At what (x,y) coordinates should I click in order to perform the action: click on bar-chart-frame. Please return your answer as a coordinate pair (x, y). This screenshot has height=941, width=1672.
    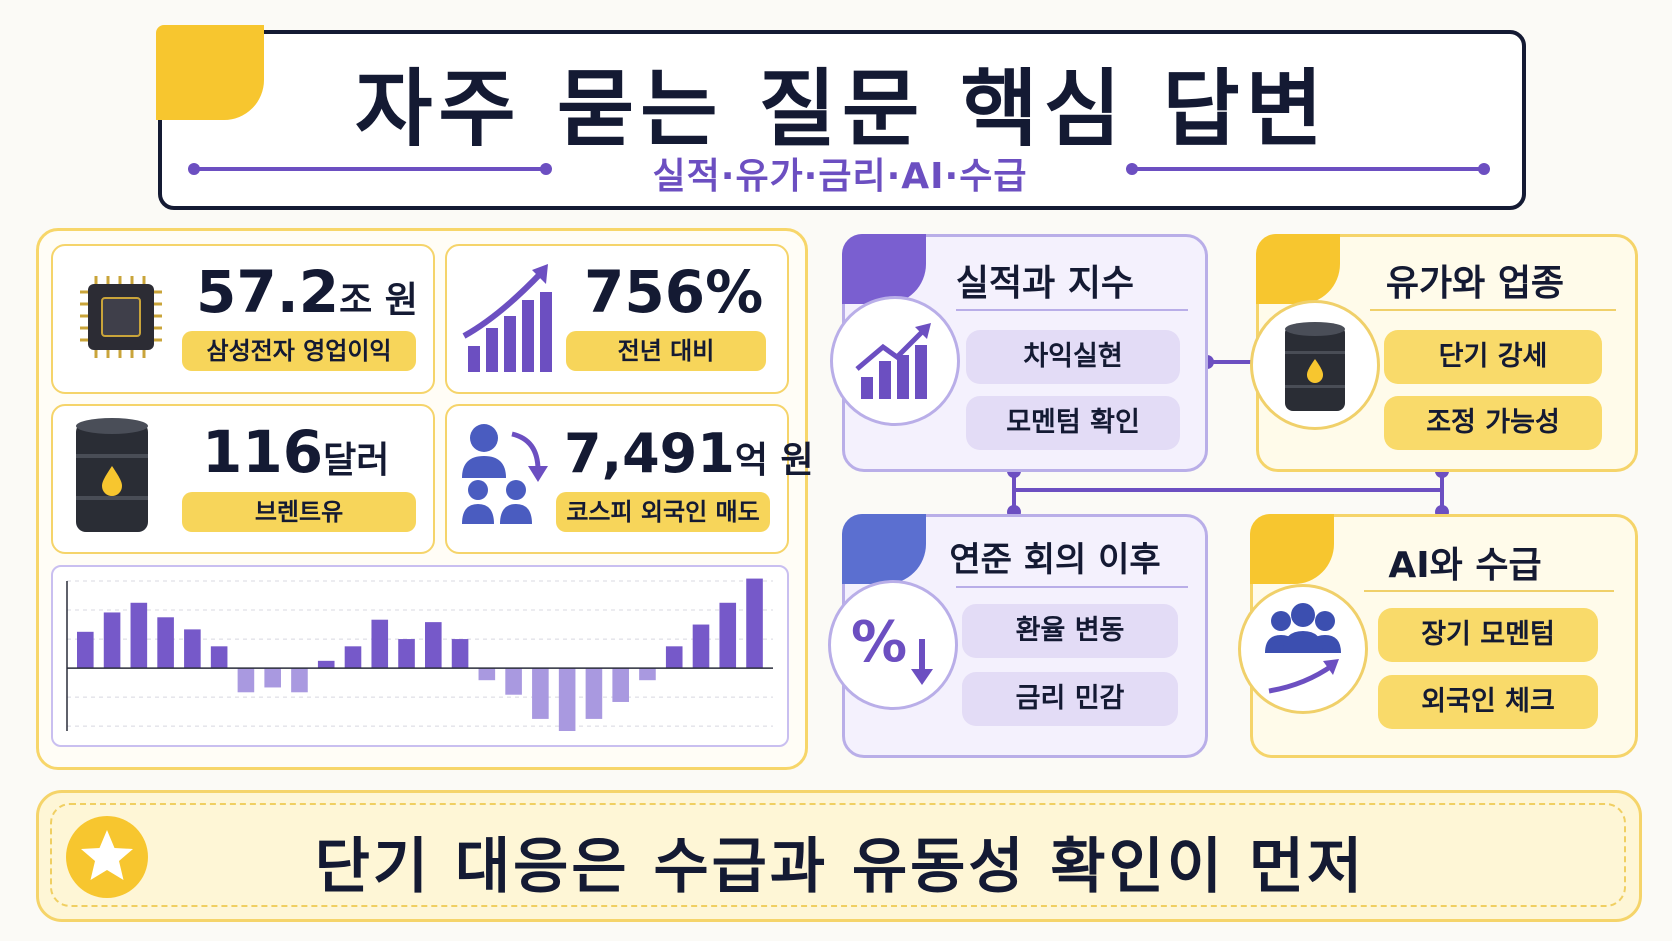
    Looking at the image, I should click on (420, 656).